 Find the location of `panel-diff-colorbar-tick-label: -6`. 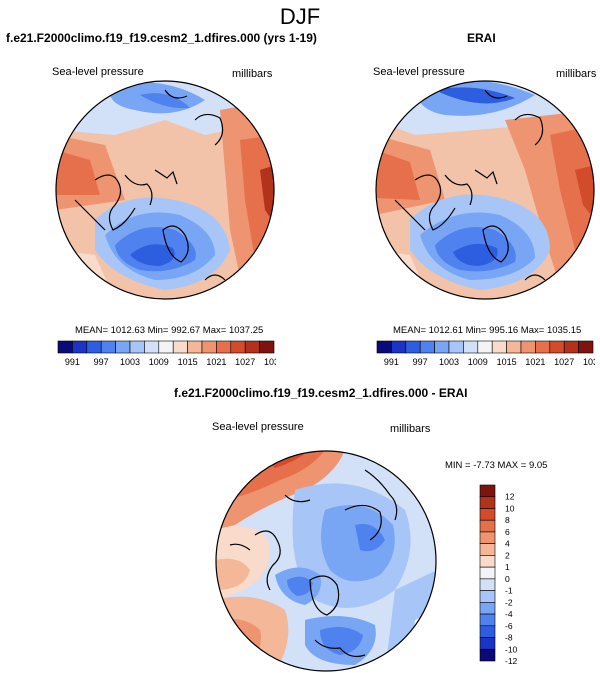

panel-diff-colorbar-tick-label: -6 is located at coordinates (509, 626).